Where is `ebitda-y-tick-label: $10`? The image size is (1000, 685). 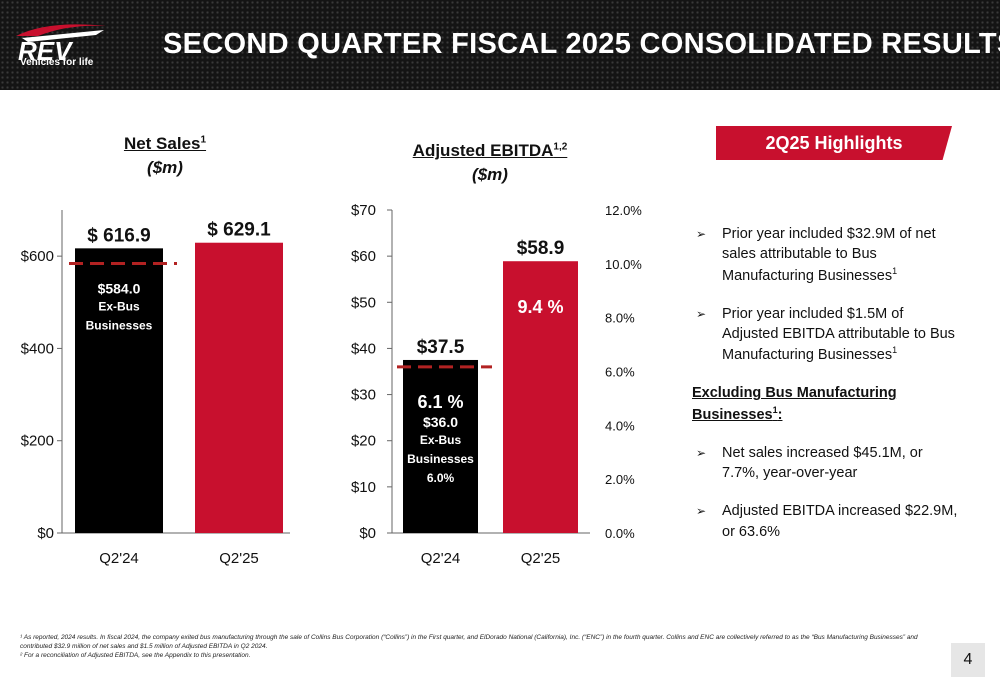
ebitda-y-tick-label: $10 is located at coordinates (363, 487).